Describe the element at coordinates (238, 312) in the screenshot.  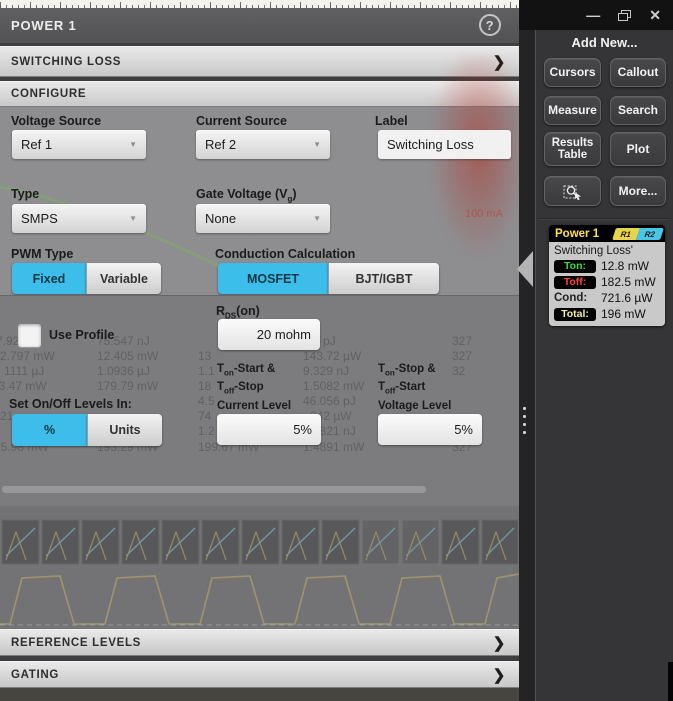
I see `rds-on-label: RDS(on)` at that location.